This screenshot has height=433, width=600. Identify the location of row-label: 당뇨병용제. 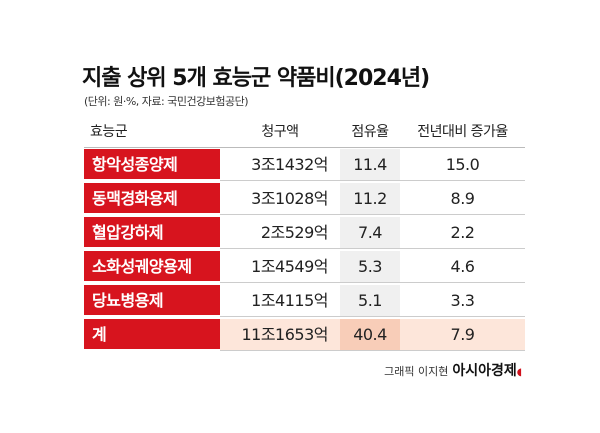
(152, 301).